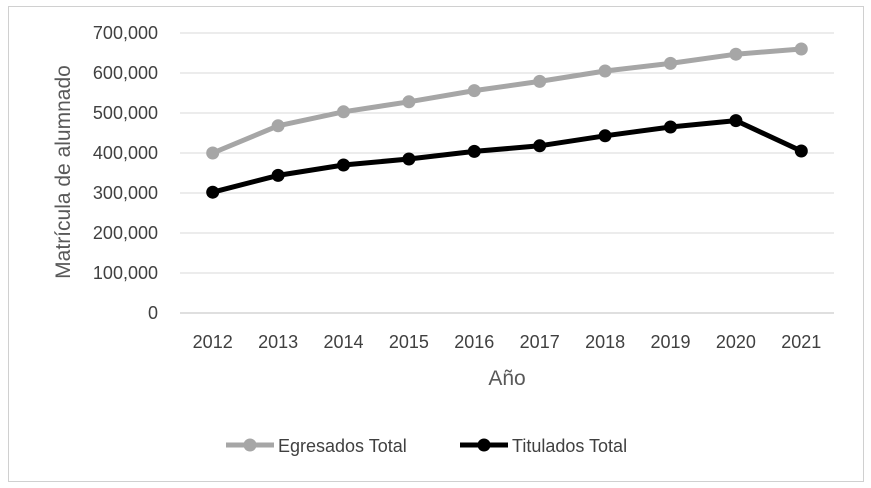 Image resolution: width=871 pixels, height=488 pixels. Describe the element at coordinates (540, 342) in the screenshot. I see `x-tick-label: 2017` at that location.